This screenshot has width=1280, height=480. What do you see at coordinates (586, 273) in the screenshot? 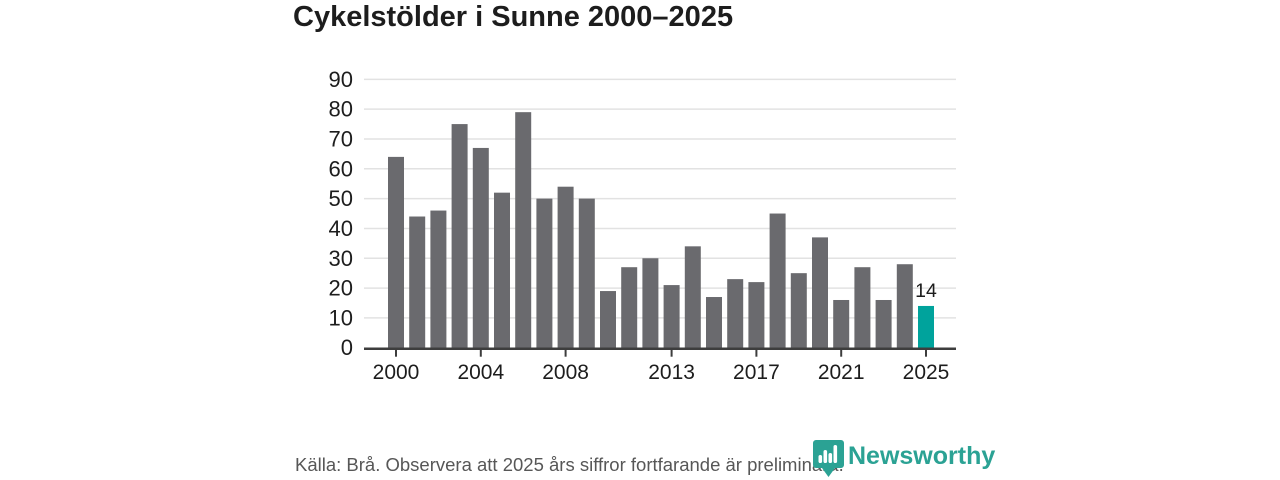
I see `bar-2009` at bounding box center [586, 273].